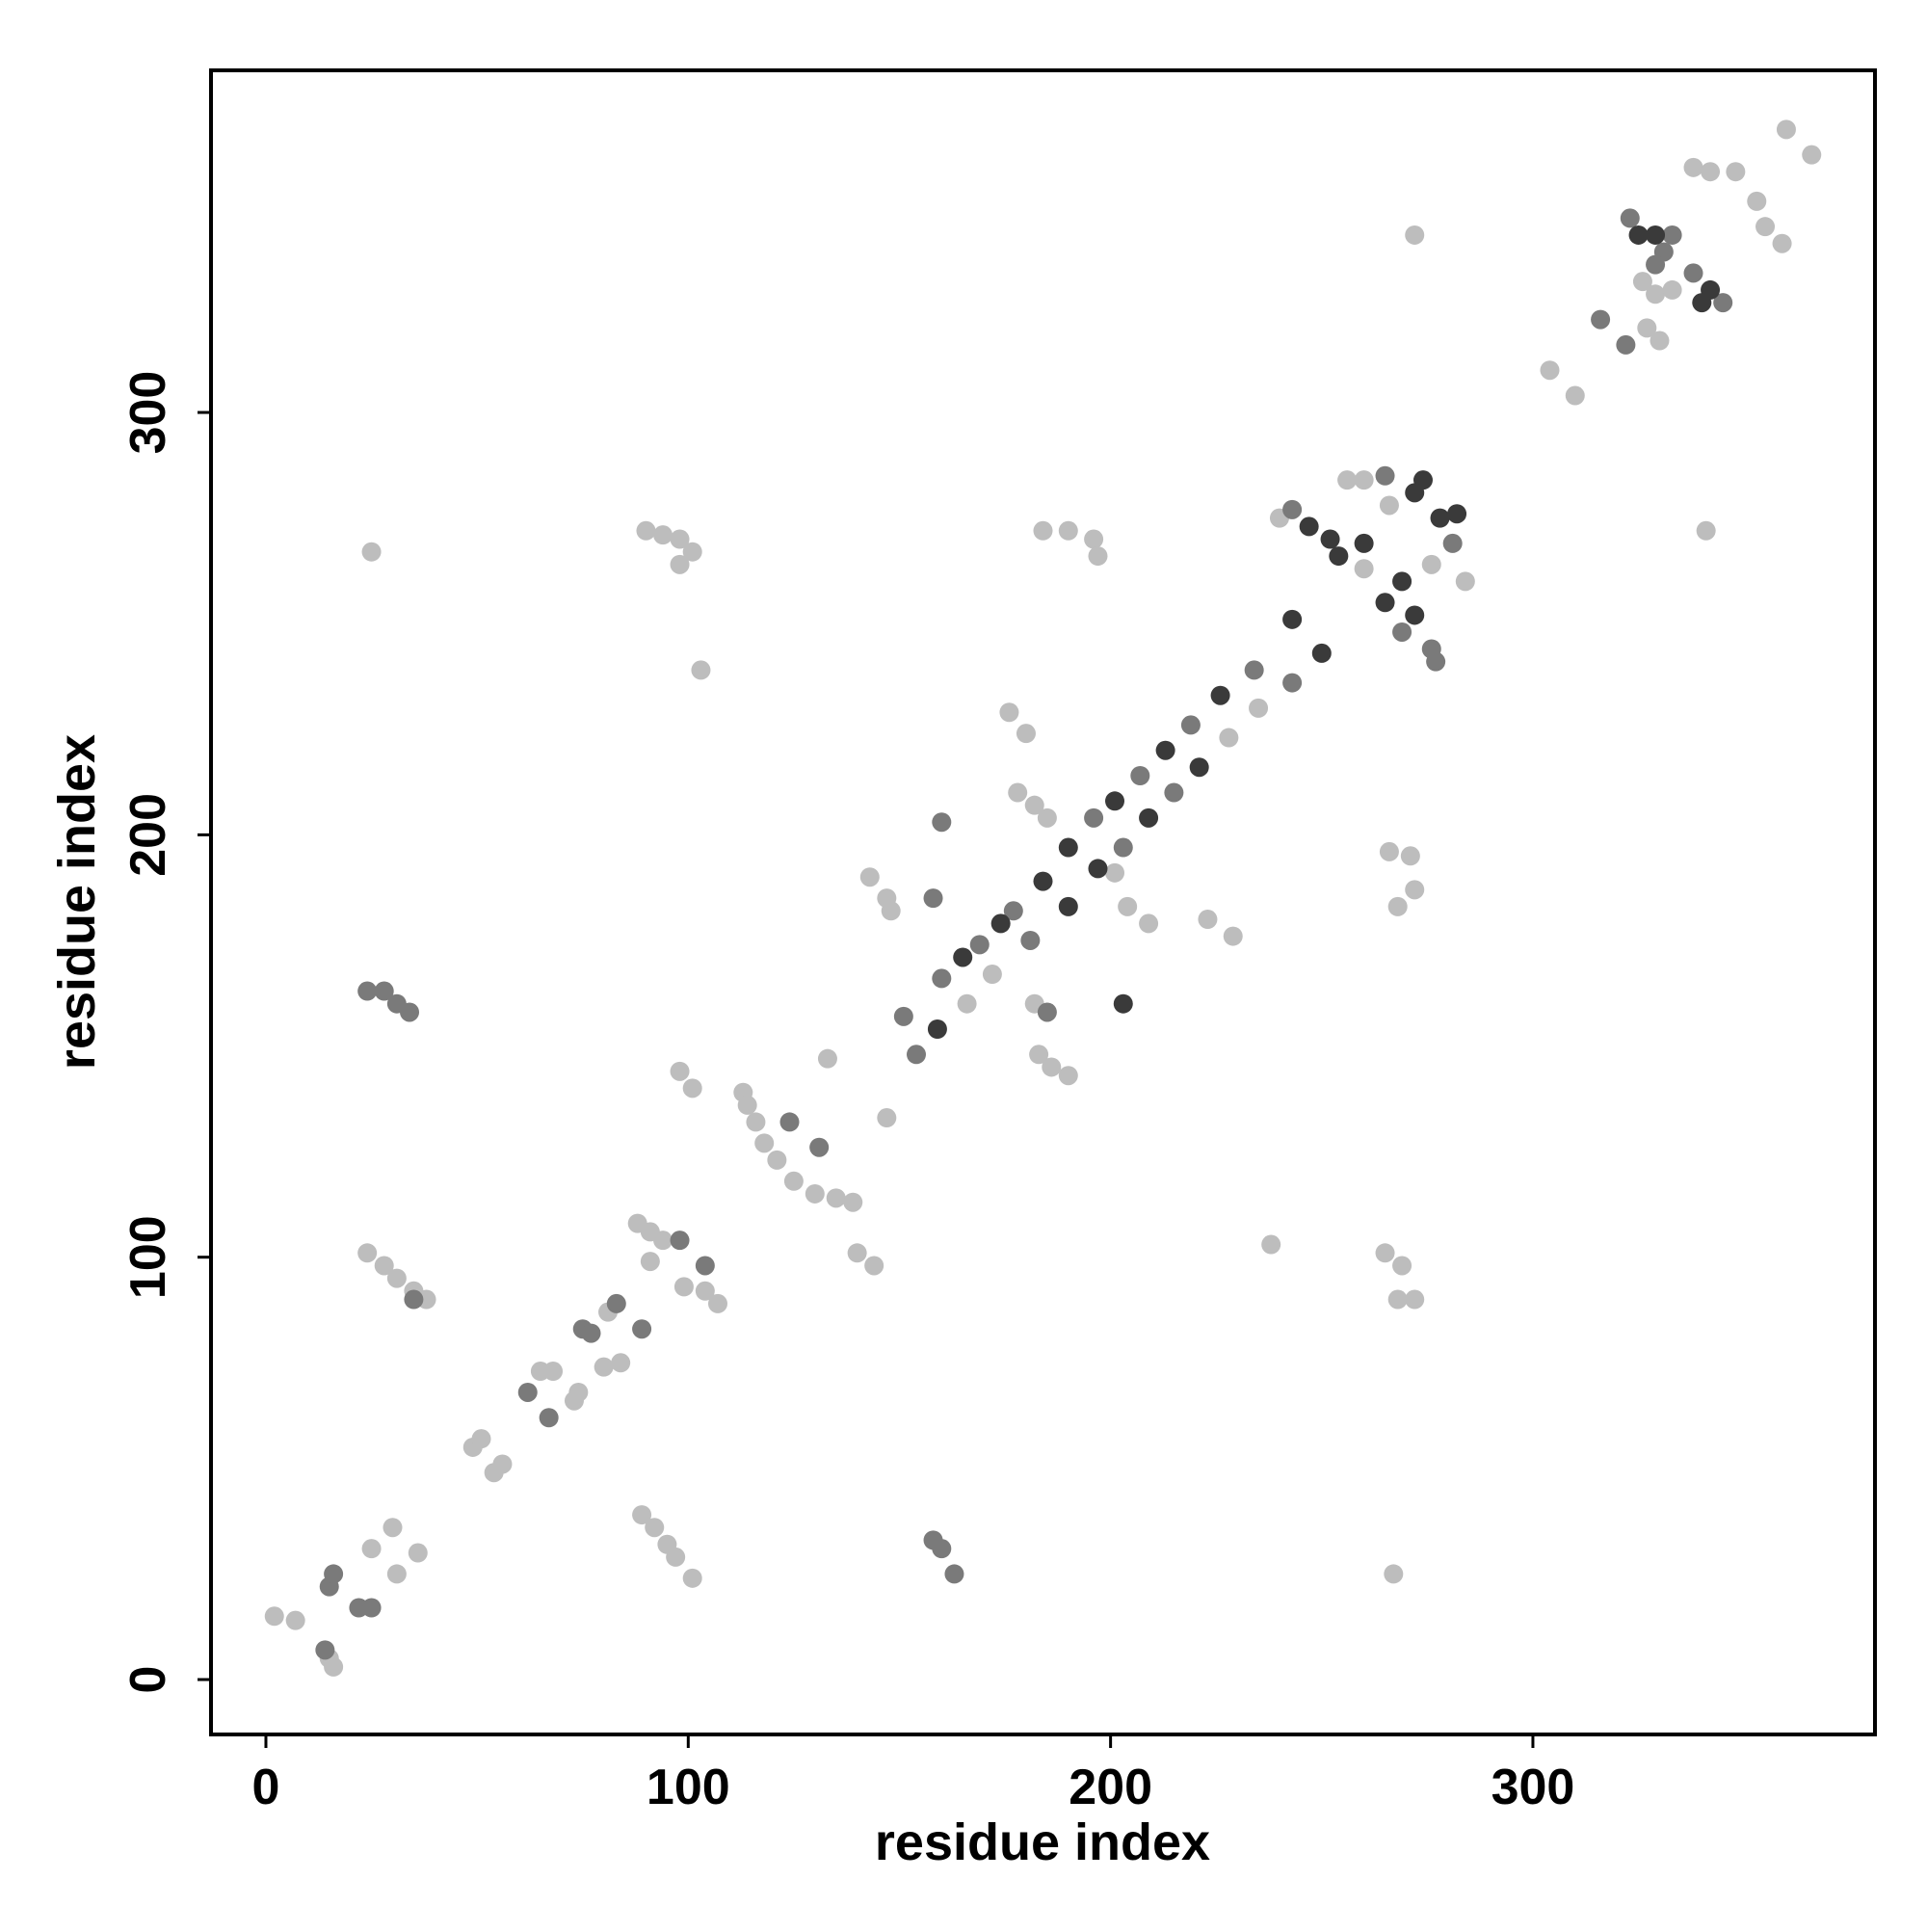  I want to click on y-tick-label: 0, so click(148, 1680).